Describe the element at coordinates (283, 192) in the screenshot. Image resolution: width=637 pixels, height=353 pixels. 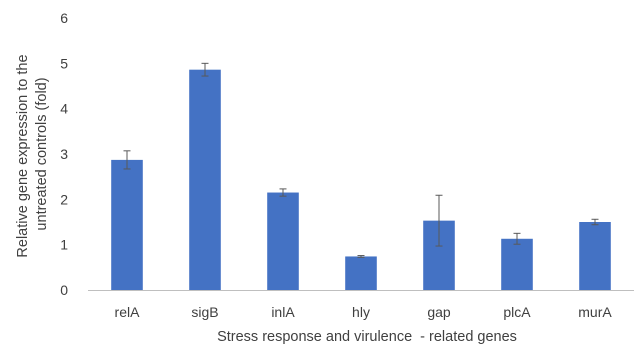
I see `error-bar-inlA` at that location.